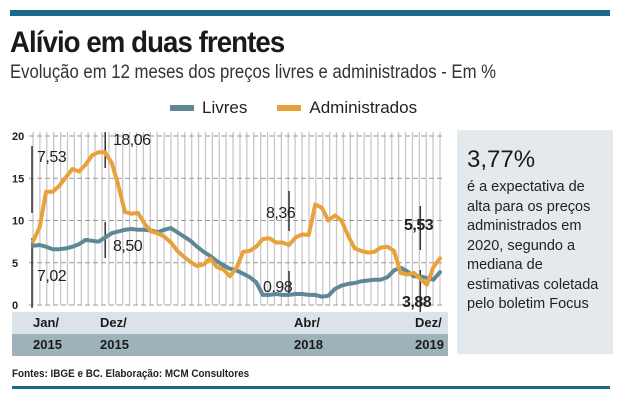 The width and height of the screenshot is (628, 400). Describe the element at coordinates (15, 306) in the screenshot. I see `y-tick-label: 0` at that location.